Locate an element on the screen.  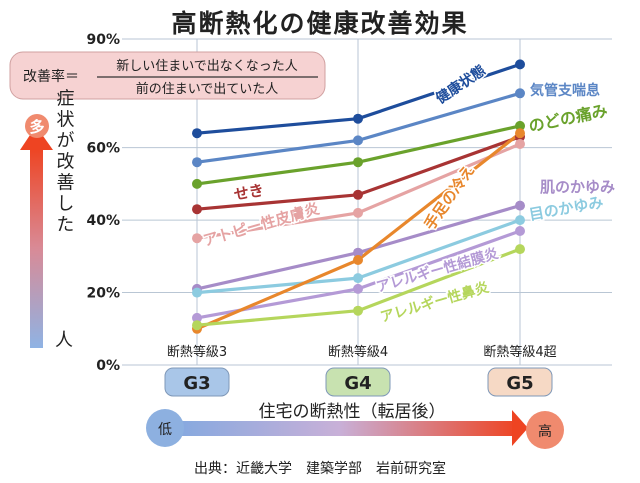
series-label-6: 目のかゆみ is located at coordinates (566, 208).